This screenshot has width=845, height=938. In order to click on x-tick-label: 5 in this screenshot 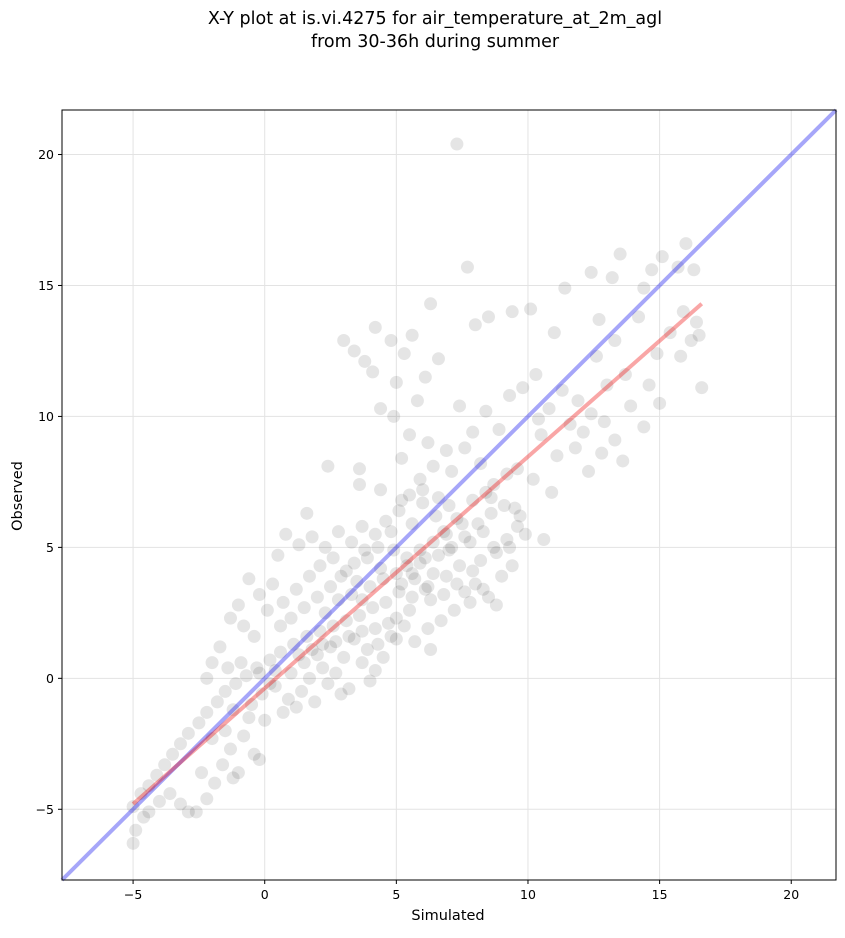, I will do `click(396, 894)`.